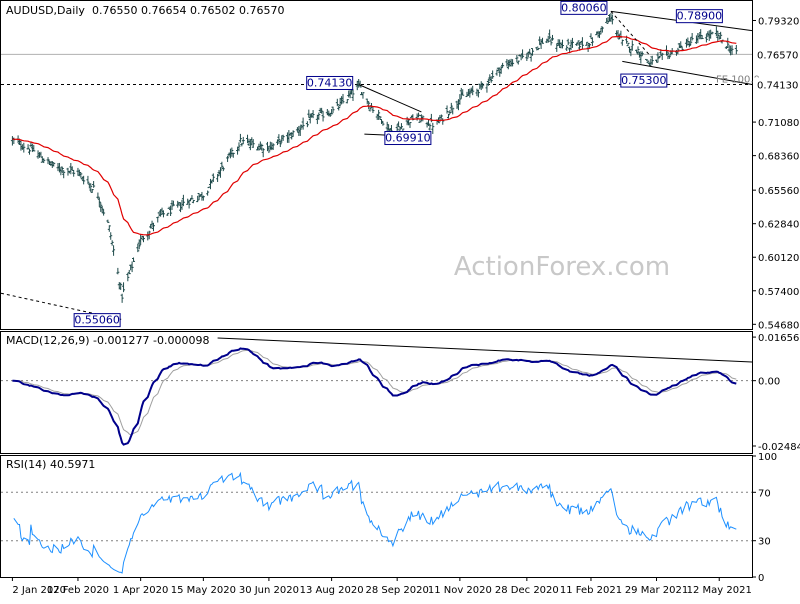  What do you see at coordinates (527, 590) in the screenshot?
I see `x-tick-label: 28 Dec 2020` at bounding box center [527, 590].